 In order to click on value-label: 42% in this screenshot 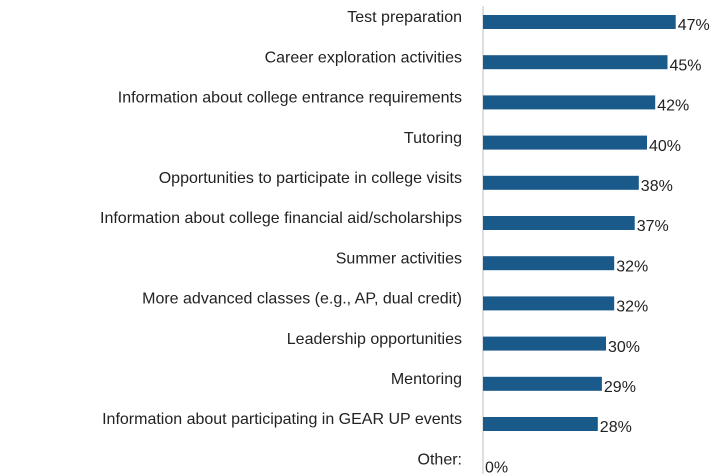, I will do `click(673, 106)`.